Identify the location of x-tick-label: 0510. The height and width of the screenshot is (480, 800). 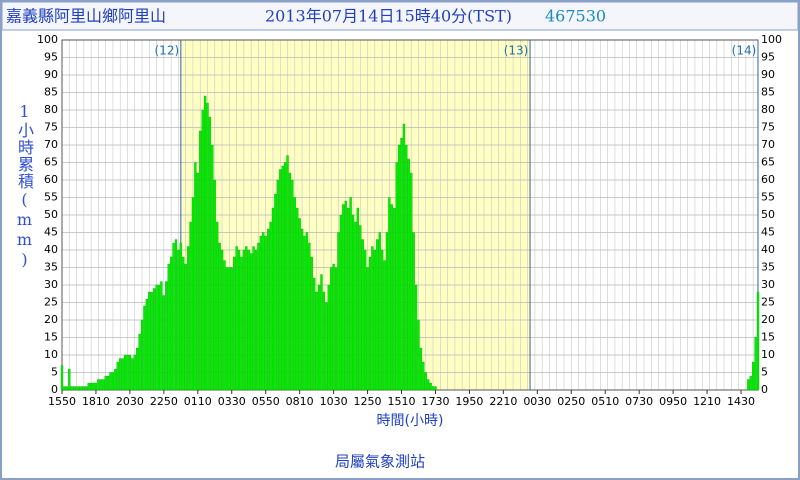
(605, 401).